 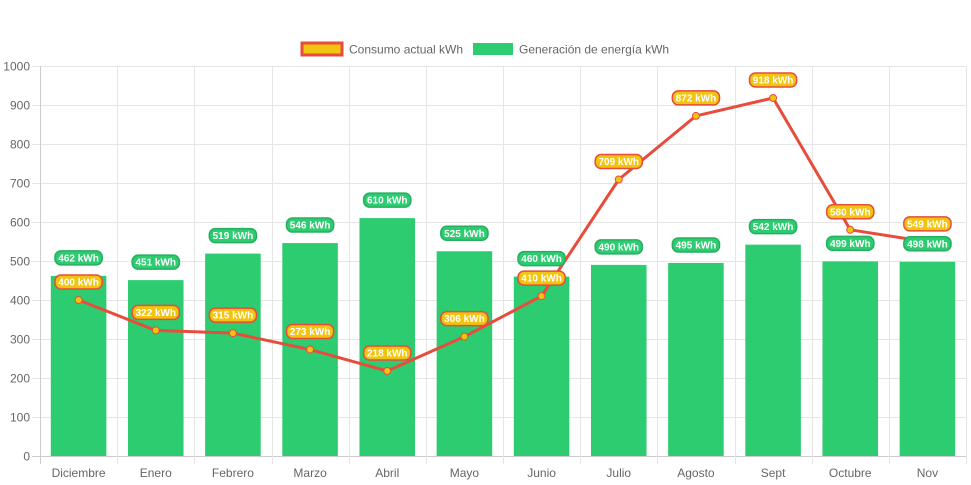 I want to click on x-tick-label: Agosto, so click(x=696, y=473).